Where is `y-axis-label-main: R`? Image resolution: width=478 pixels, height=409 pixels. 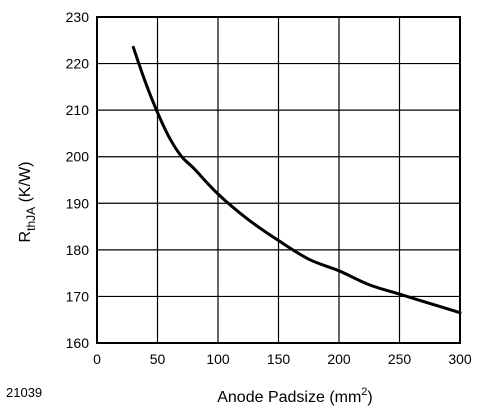 y-axis-label-main: R is located at coordinates (25, 237).